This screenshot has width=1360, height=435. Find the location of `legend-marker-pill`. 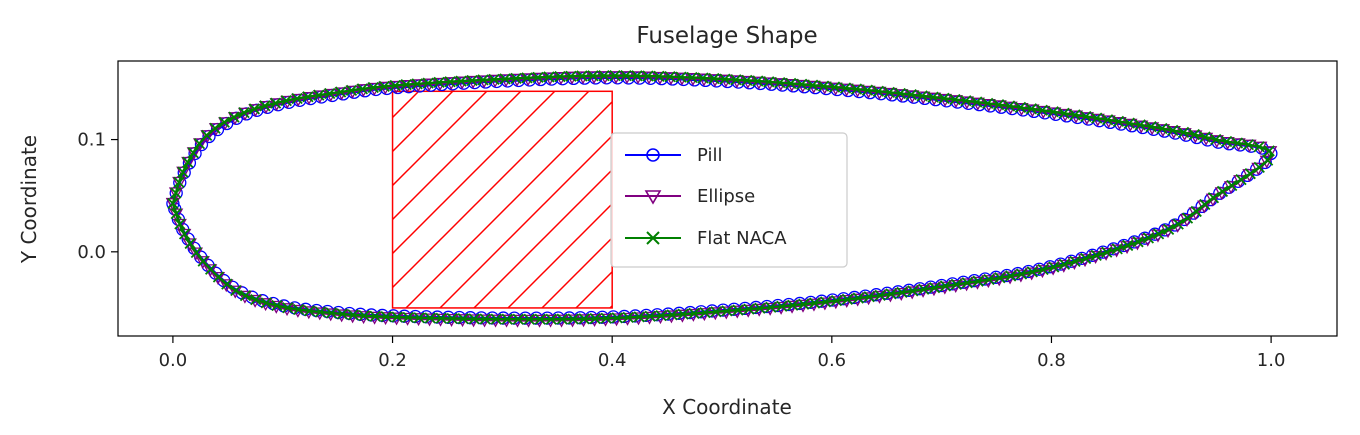

legend-marker-pill is located at coordinates (653, 155).